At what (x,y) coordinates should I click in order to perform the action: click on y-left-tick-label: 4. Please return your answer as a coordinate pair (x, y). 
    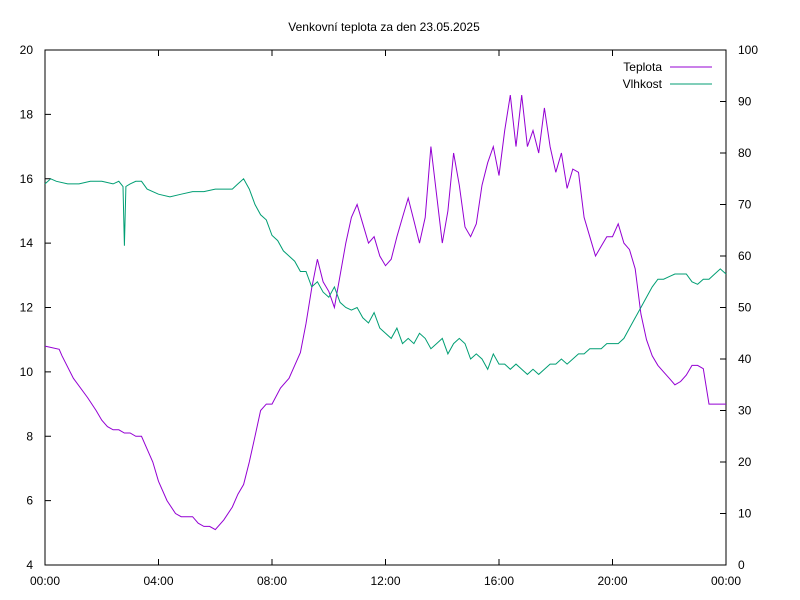
    Looking at the image, I should click on (29, 565).